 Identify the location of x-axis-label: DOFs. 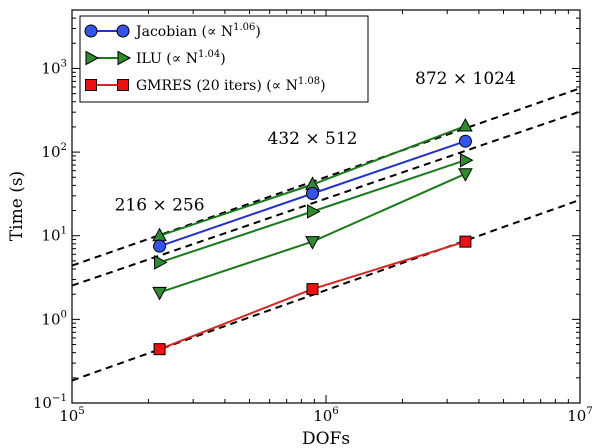
(326, 438).